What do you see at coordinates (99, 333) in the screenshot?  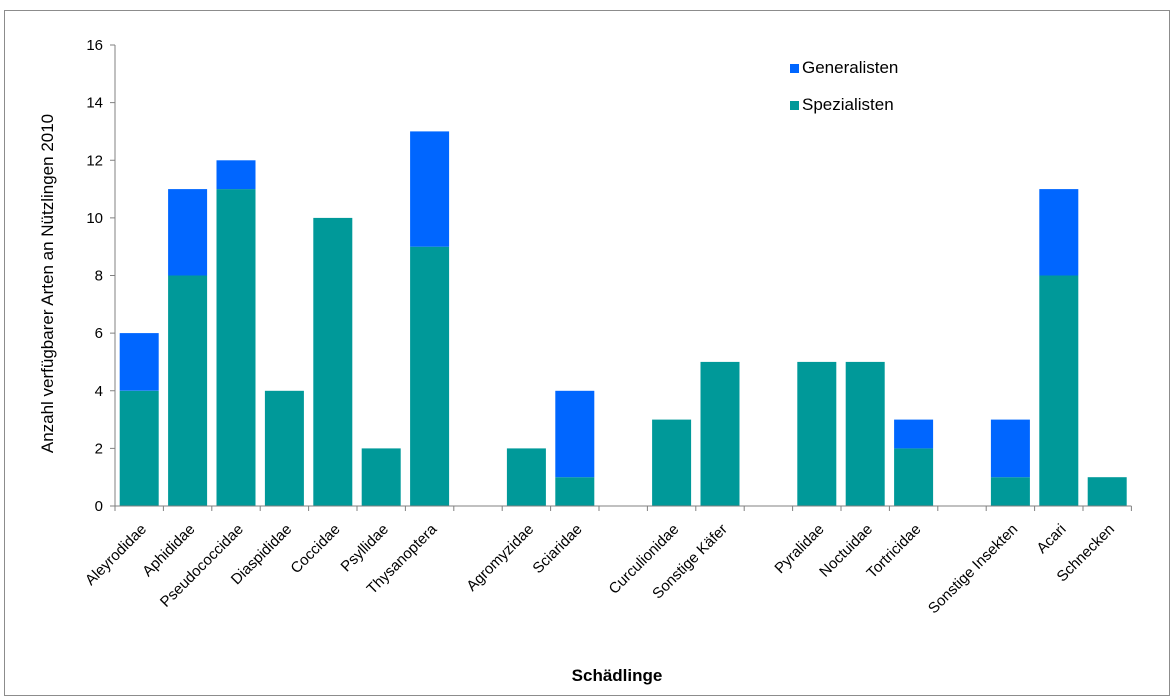 I see `y-tick-label-6: 6` at bounding box center [99, 333].